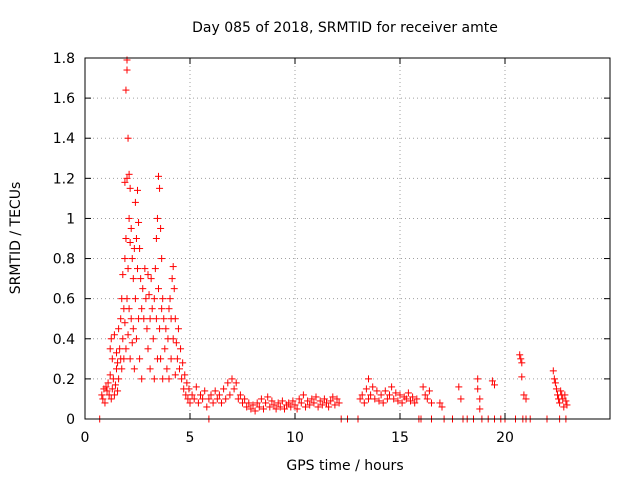 The width and height of the screenshot is (640, 485). What do you see at coordinates (64, 300) in the screenshot?
I see `y-tick-label: 0.6` at bounding box center [64, 300].